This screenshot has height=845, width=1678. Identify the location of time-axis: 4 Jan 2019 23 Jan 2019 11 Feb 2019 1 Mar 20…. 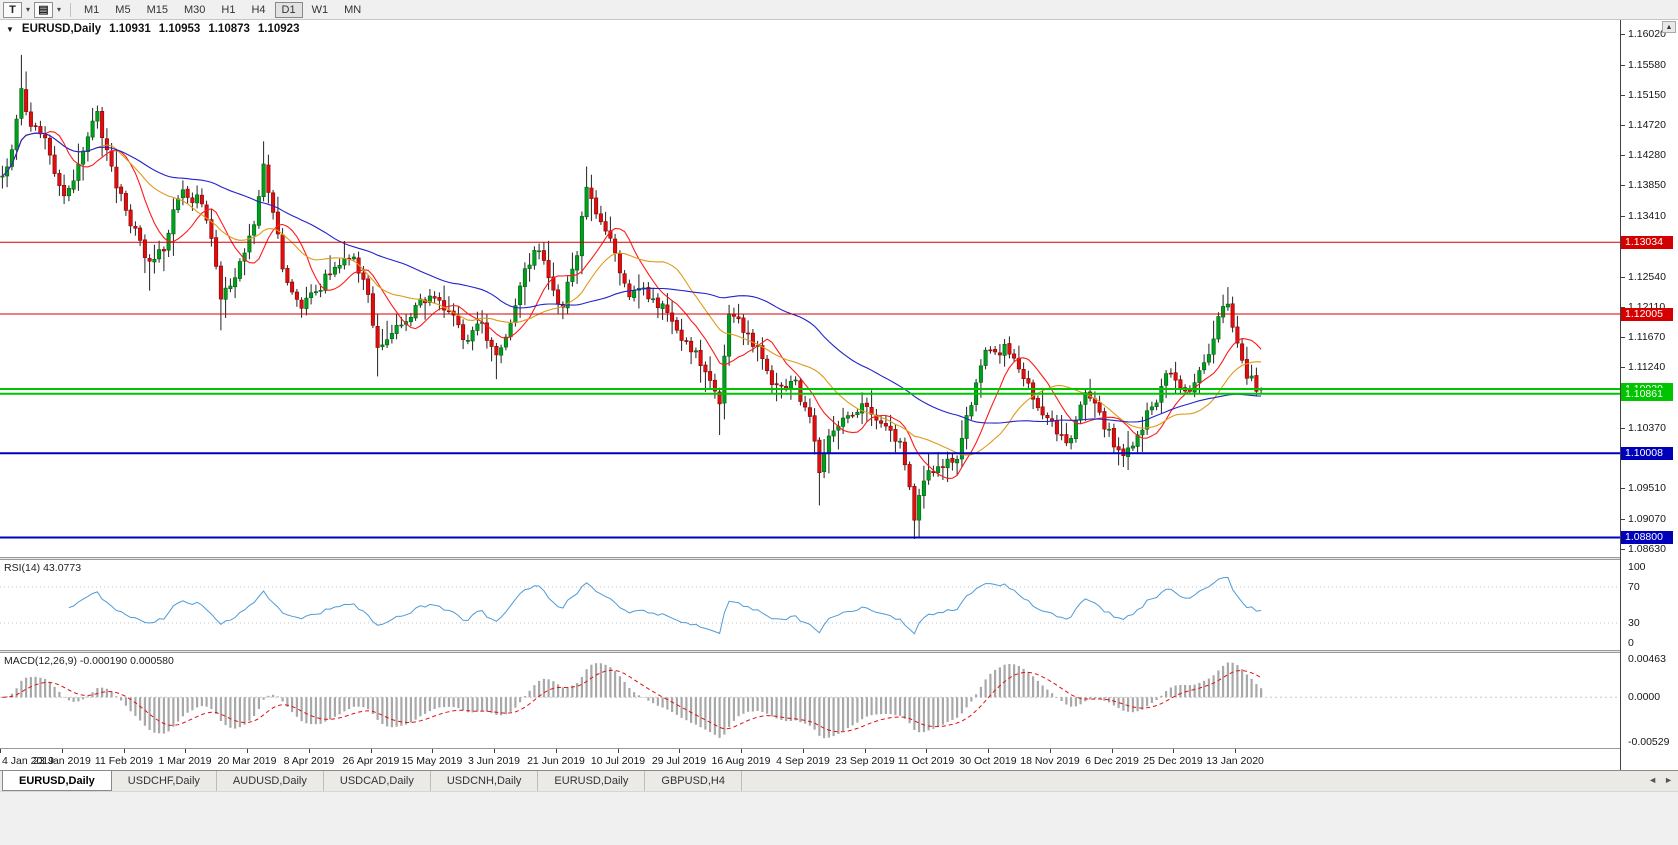
(810, 759).